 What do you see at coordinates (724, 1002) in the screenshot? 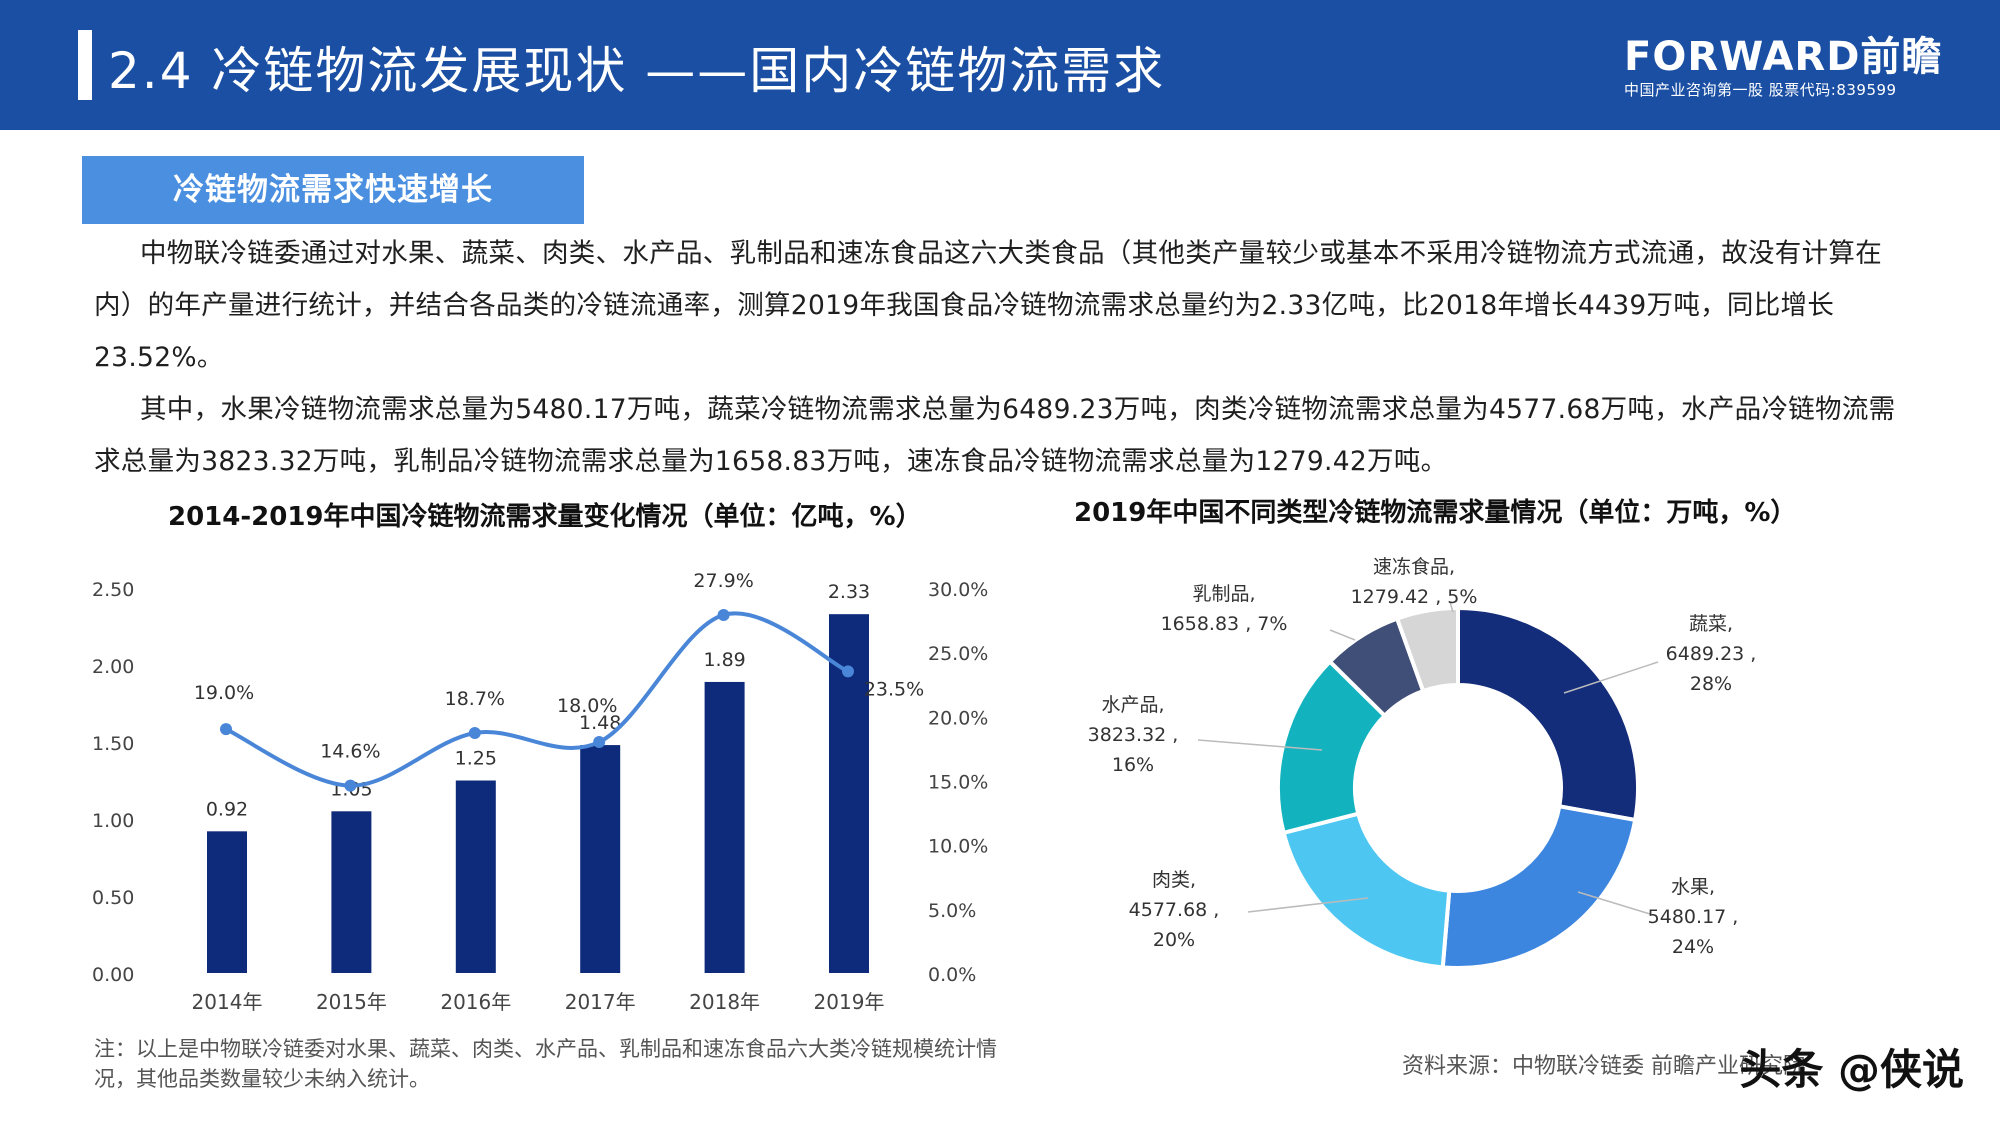
I see `x-tick-label: 2018年` at bounding box center [724, 1002].